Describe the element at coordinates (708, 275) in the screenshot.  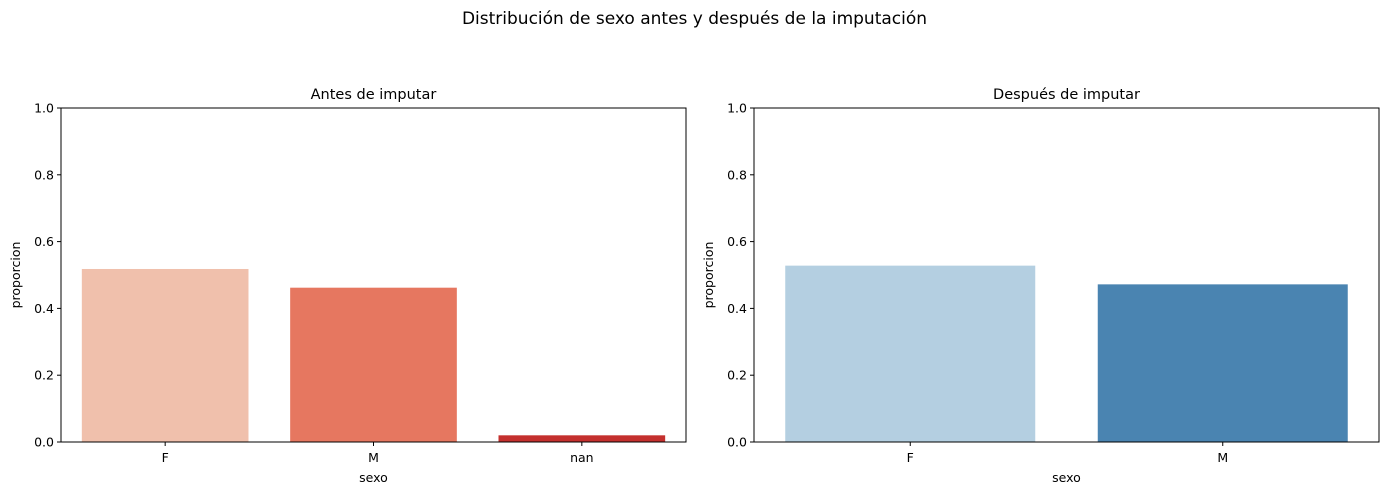
I see `chart-after-ylabel: proporcion` at that location.